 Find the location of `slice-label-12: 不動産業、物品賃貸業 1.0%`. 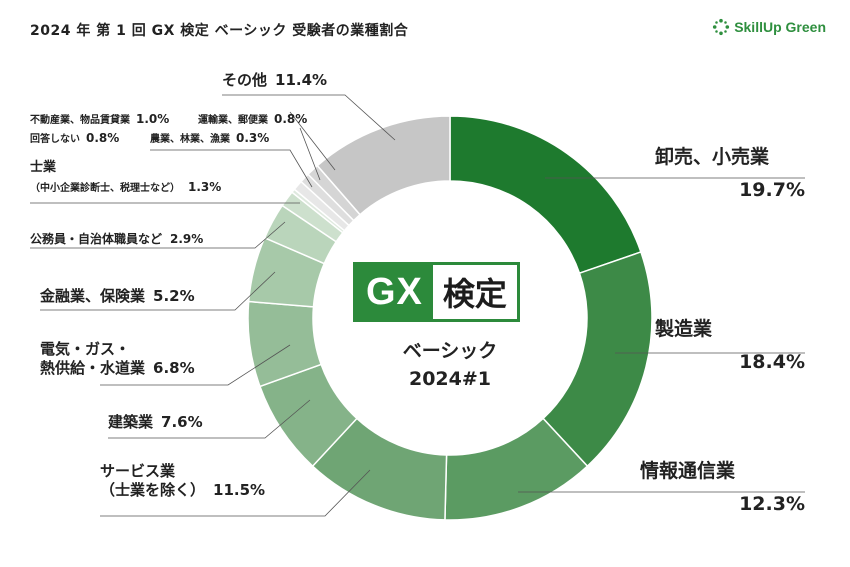

slice-label-12: 不動産業、物品賃貸業 1.0% is located at coordinates (99, 117).